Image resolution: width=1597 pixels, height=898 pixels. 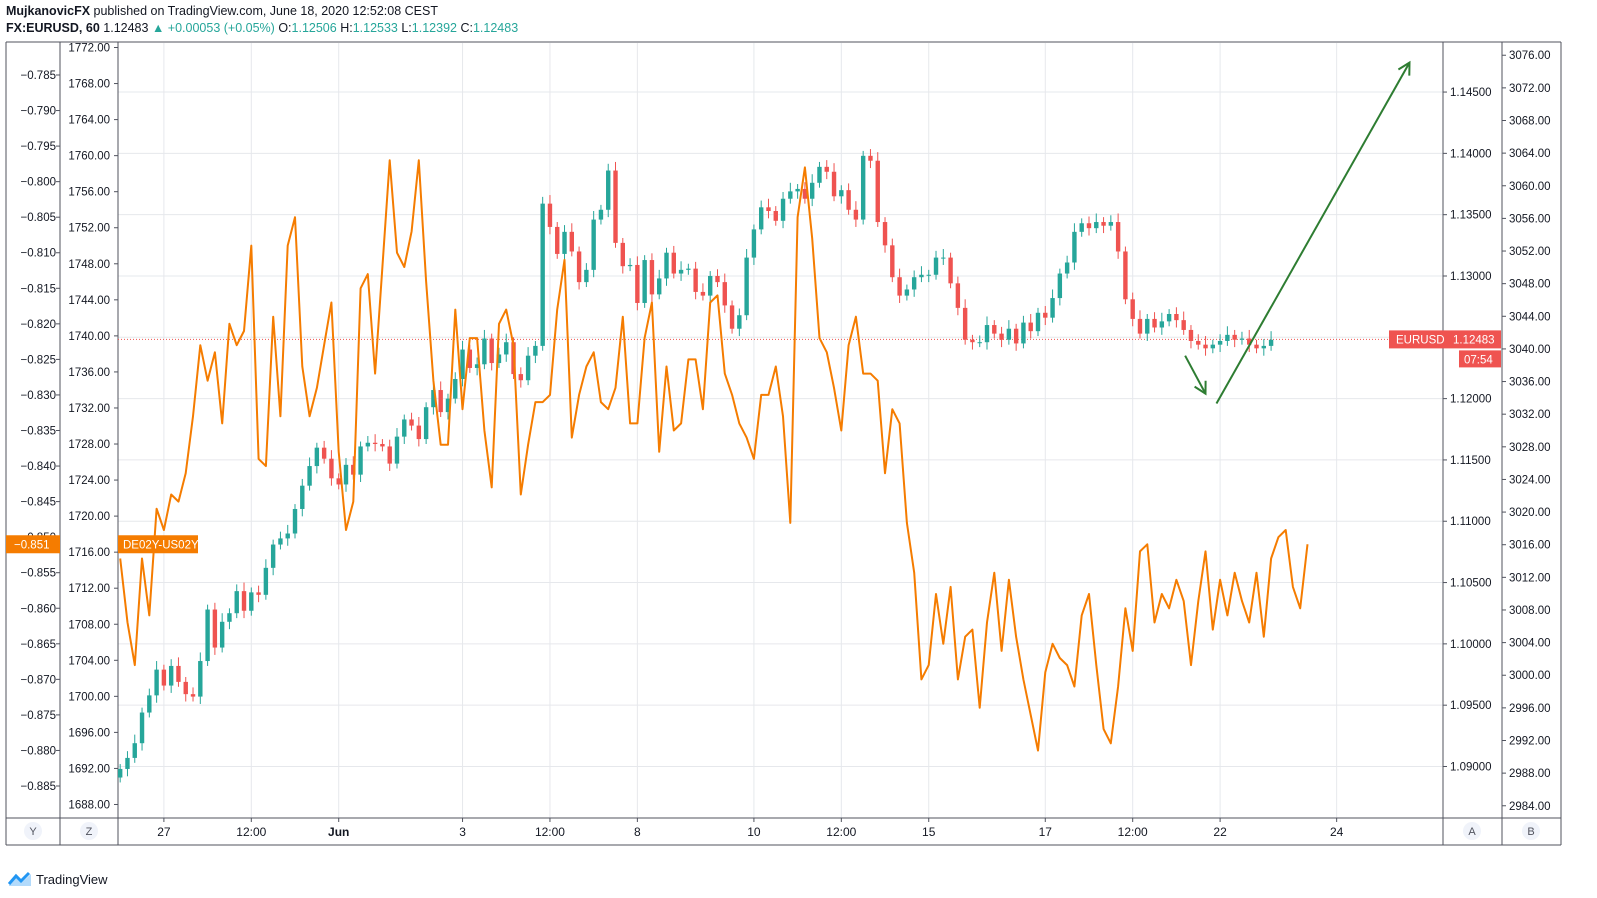 I want to click on price-change: +0.00053 (+0.05%), so click(x=221, y=28).